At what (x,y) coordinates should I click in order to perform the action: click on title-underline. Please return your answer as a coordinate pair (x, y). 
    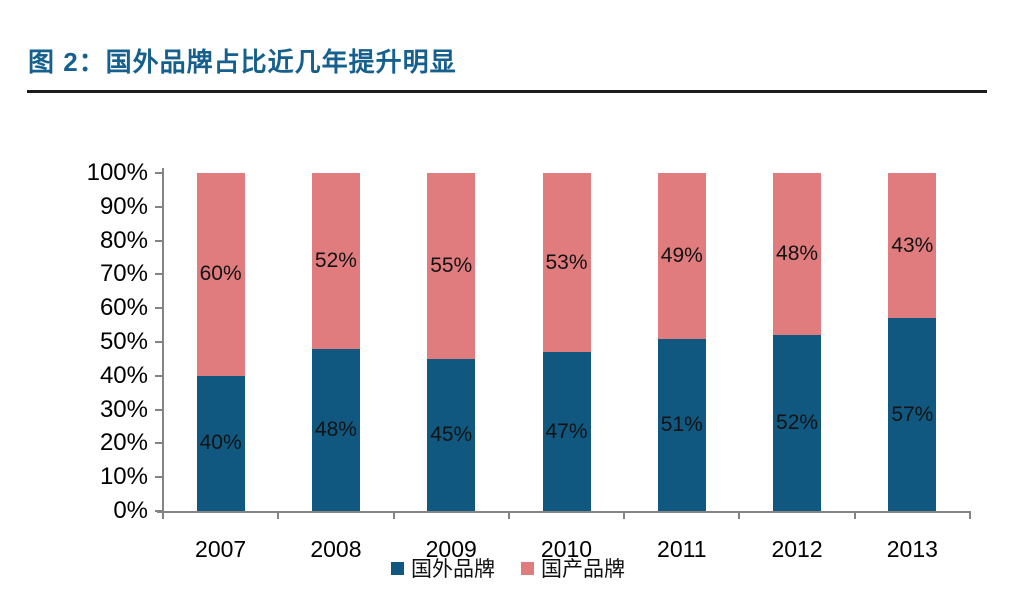
    Looking at the image, I should click on (507, 91).